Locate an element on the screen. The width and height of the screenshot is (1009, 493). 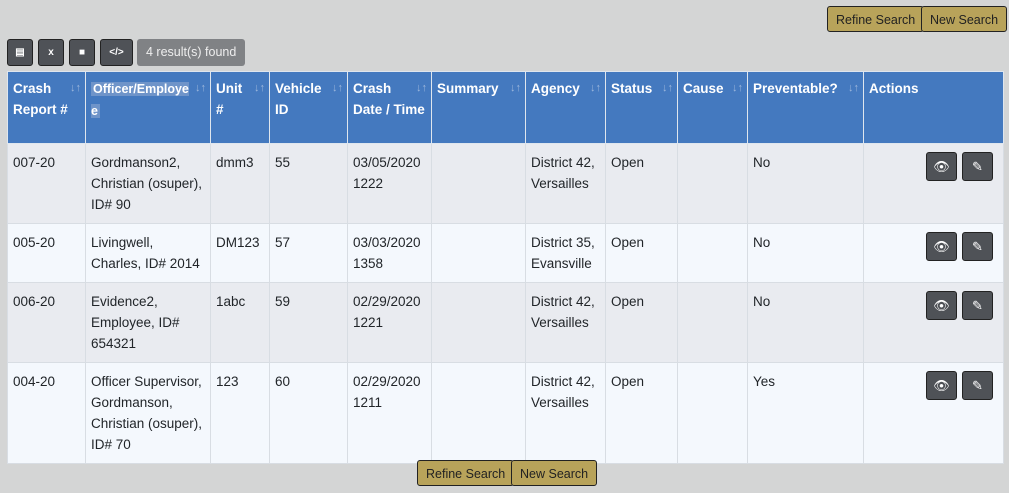
column-header: ↓↑ Unit # is located at coordinates (240, 107).